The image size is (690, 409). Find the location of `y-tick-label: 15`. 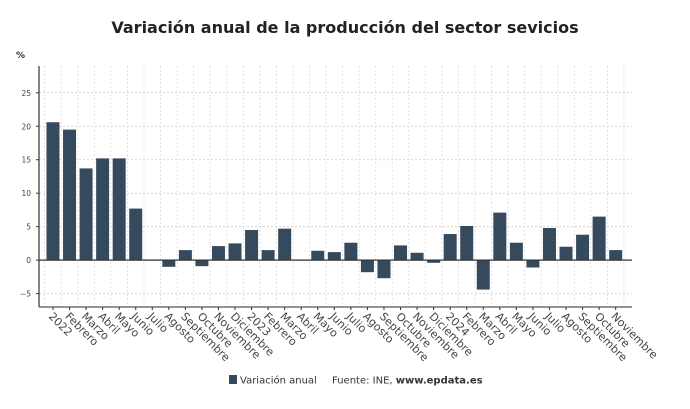

y-tick-label: 15 is located at coordinates (26, 160).